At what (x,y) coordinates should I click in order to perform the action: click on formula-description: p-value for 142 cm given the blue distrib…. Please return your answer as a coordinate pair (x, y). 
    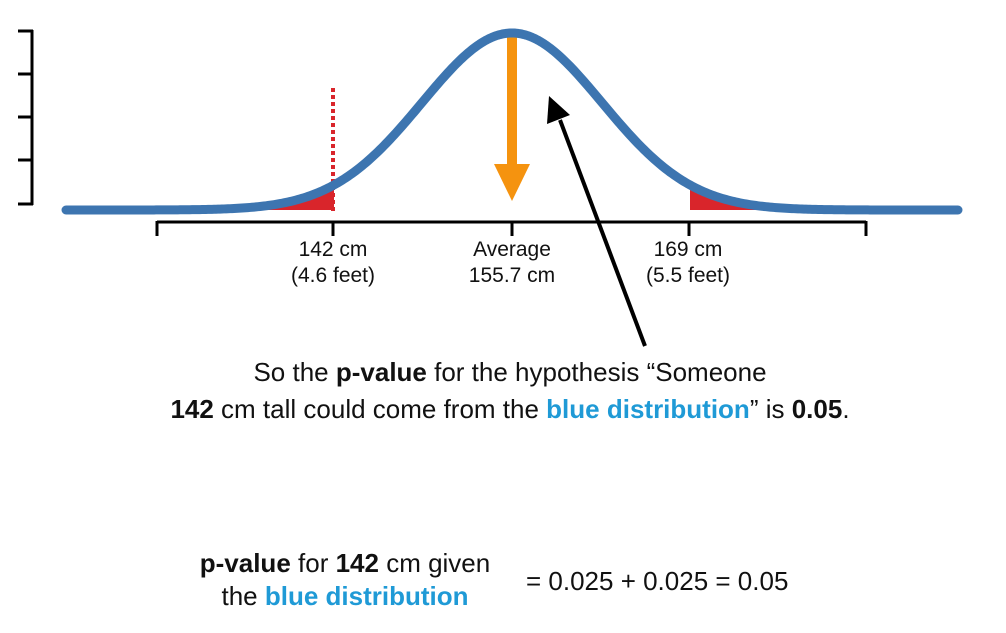
    Looking at the image, I should click on (345, 580).